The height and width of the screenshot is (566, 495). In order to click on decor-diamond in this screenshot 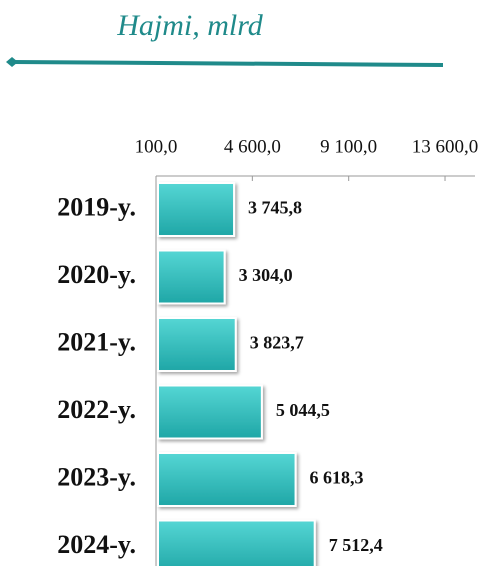, I will do `click(12, 62)`.